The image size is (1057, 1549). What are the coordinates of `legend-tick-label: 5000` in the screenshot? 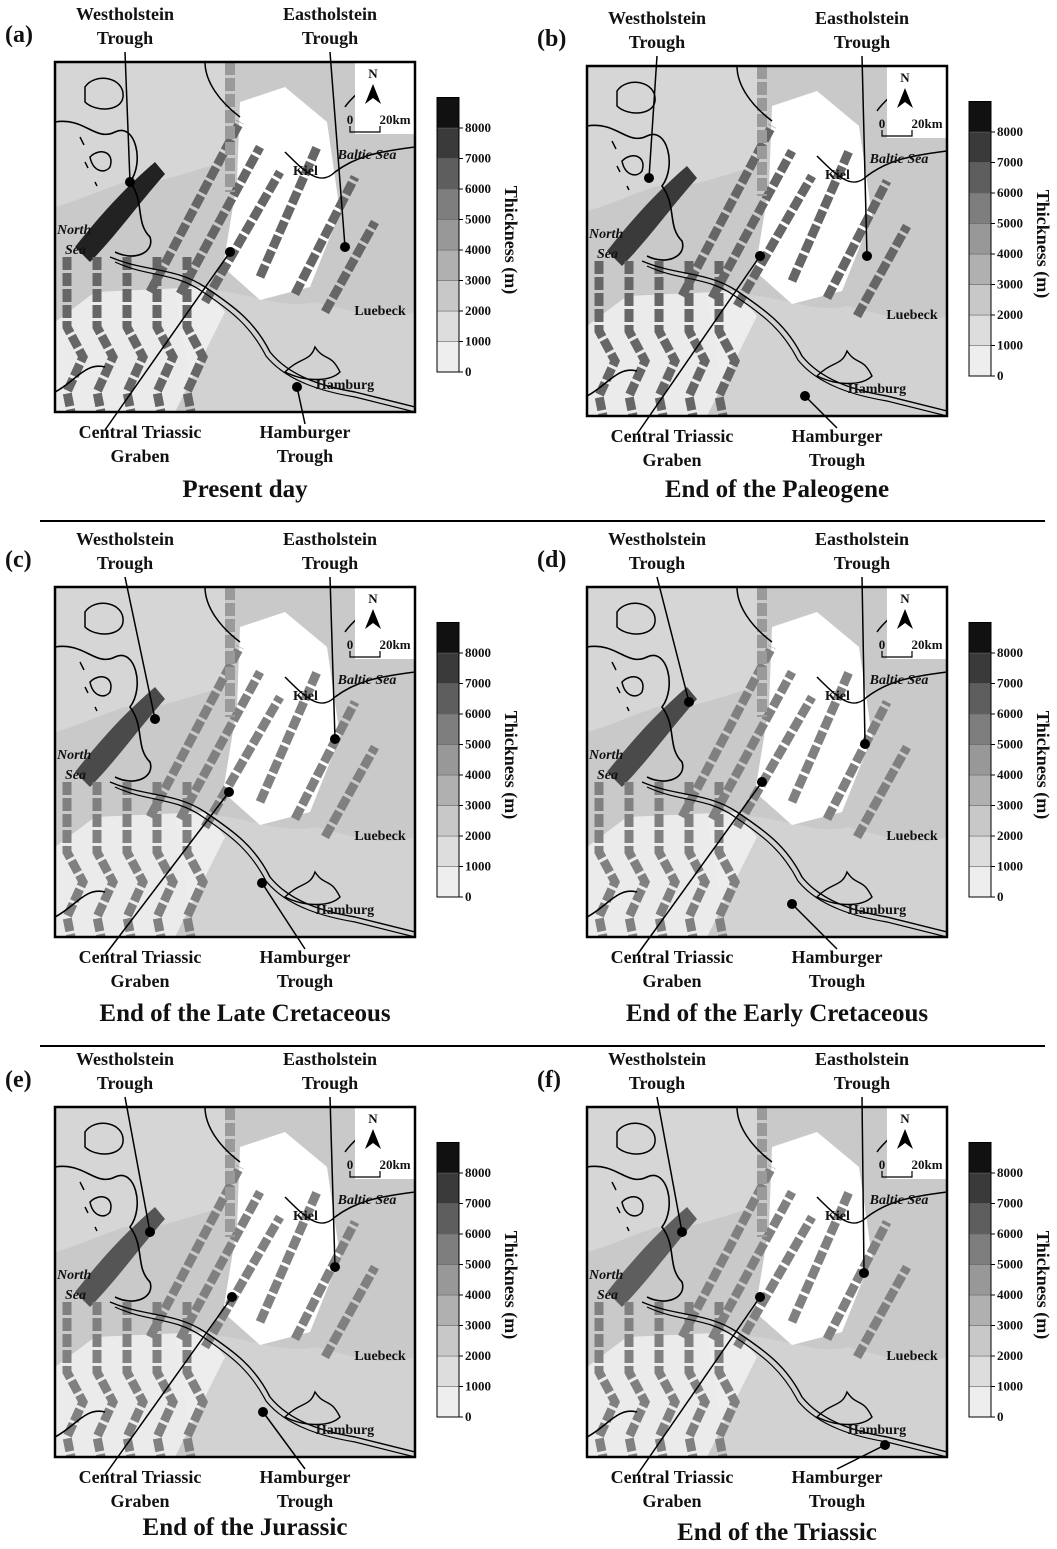 It's located at (478, 219).